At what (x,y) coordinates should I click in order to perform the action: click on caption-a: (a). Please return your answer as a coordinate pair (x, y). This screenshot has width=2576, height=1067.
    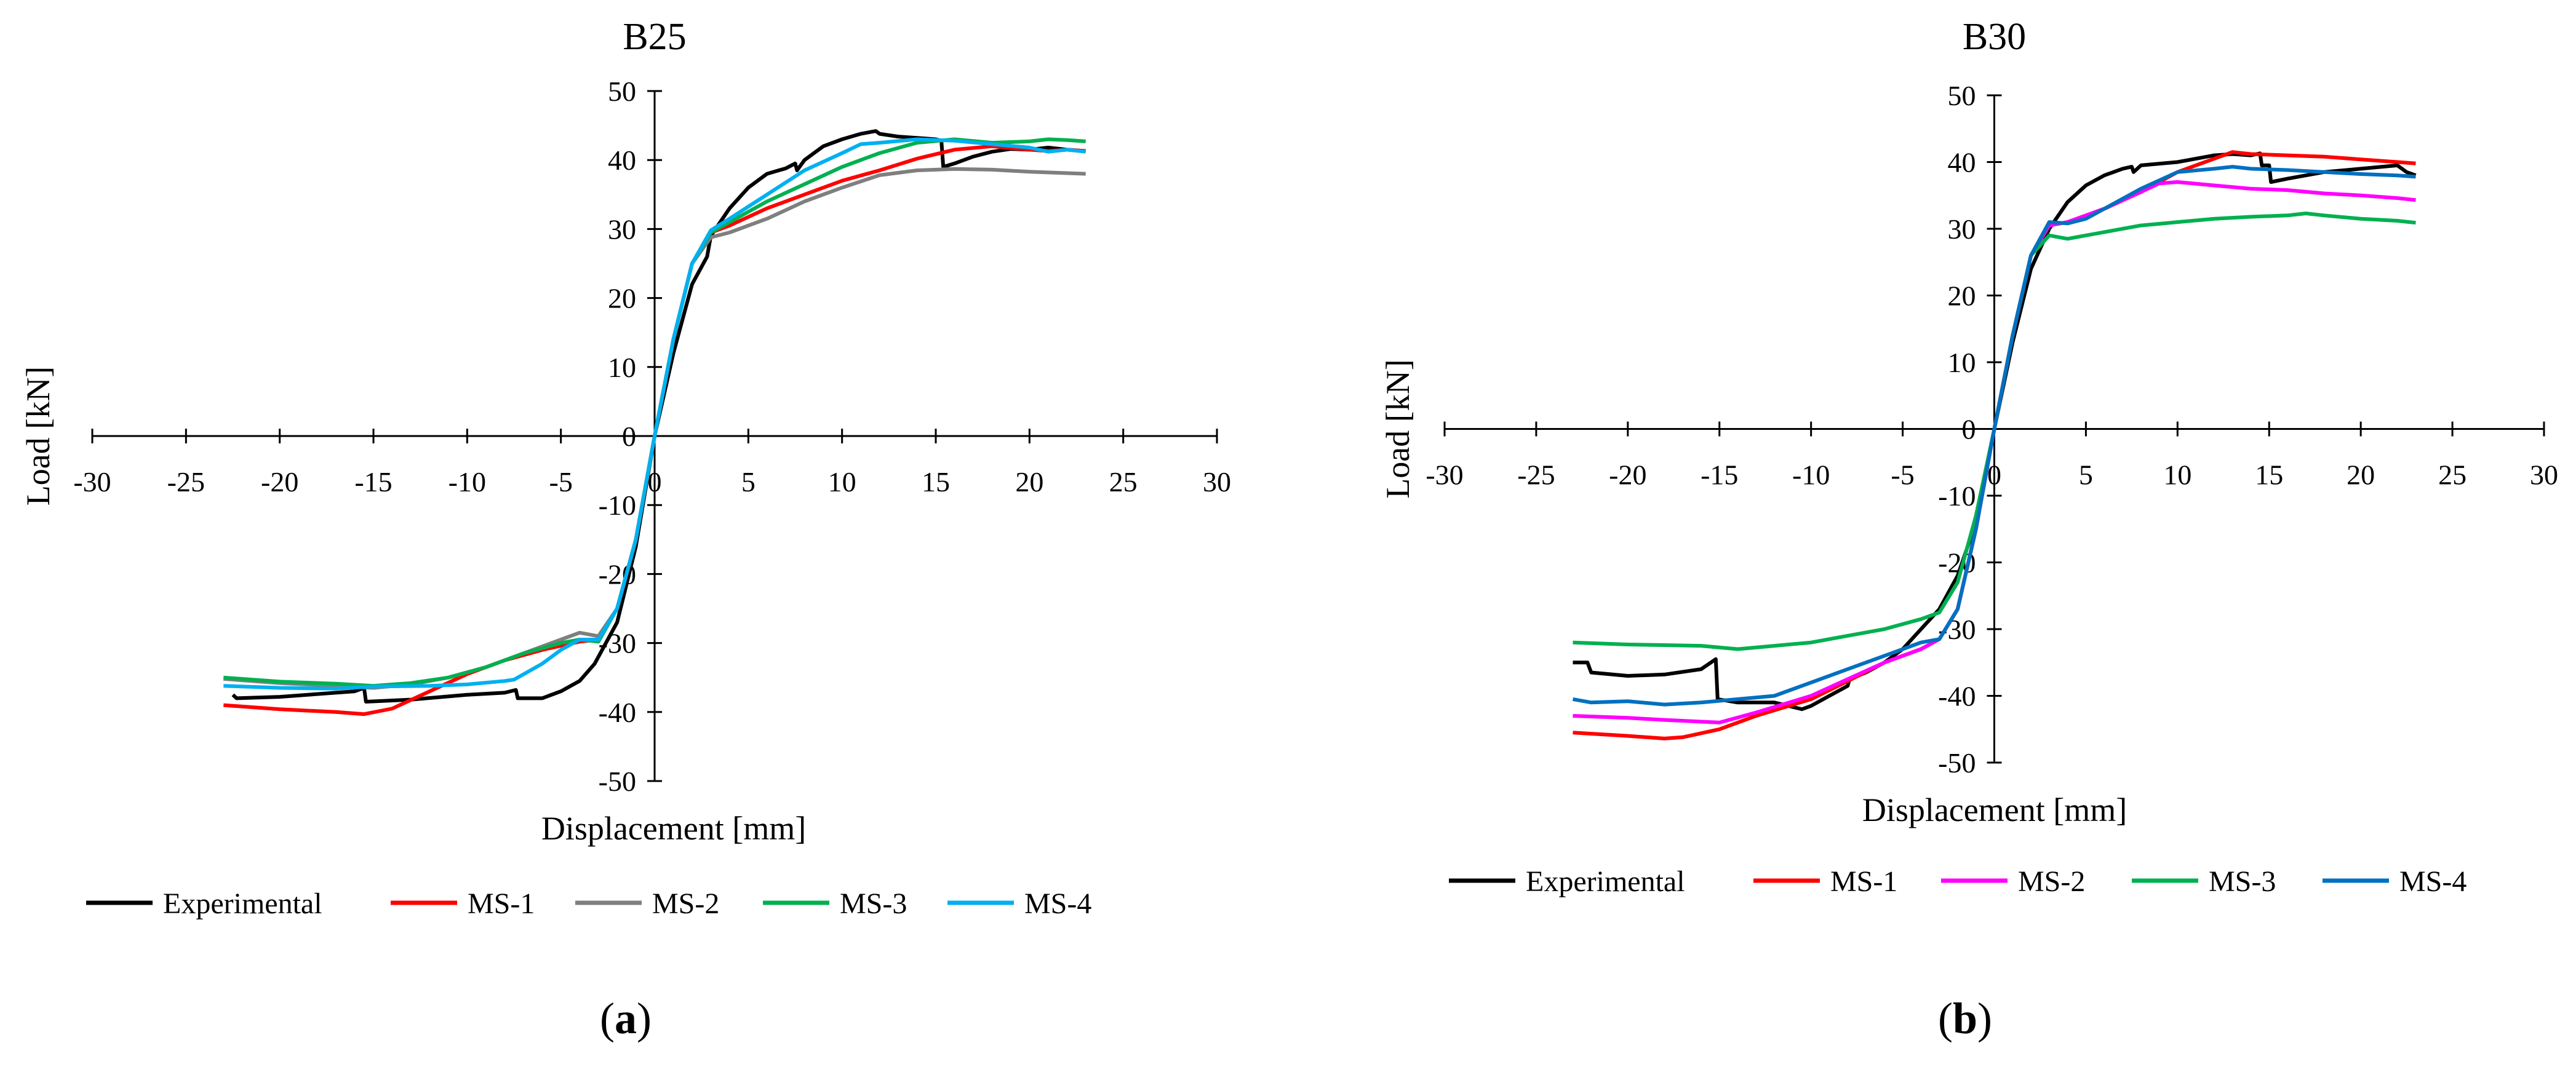
    Looking at the image, I should click on (626, 1018).